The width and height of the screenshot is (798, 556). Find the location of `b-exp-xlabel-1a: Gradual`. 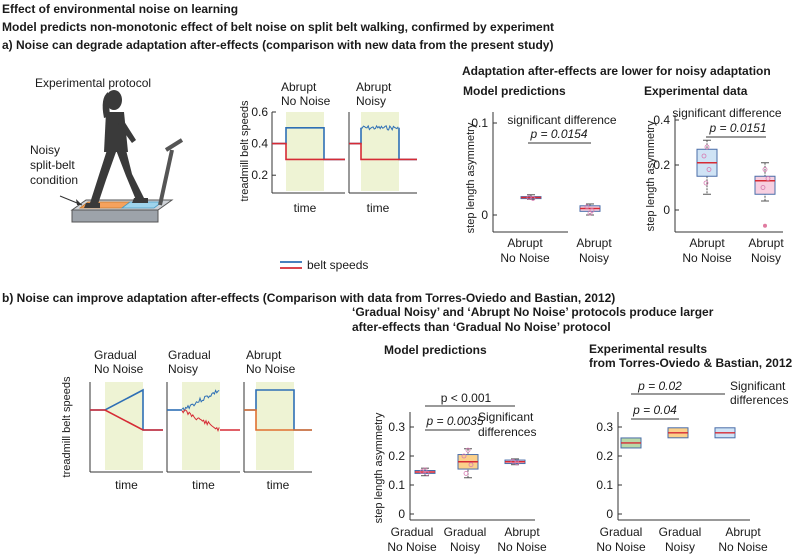

b-exp-xlabel-1a: Gradual is located at coordinates (621, 532).